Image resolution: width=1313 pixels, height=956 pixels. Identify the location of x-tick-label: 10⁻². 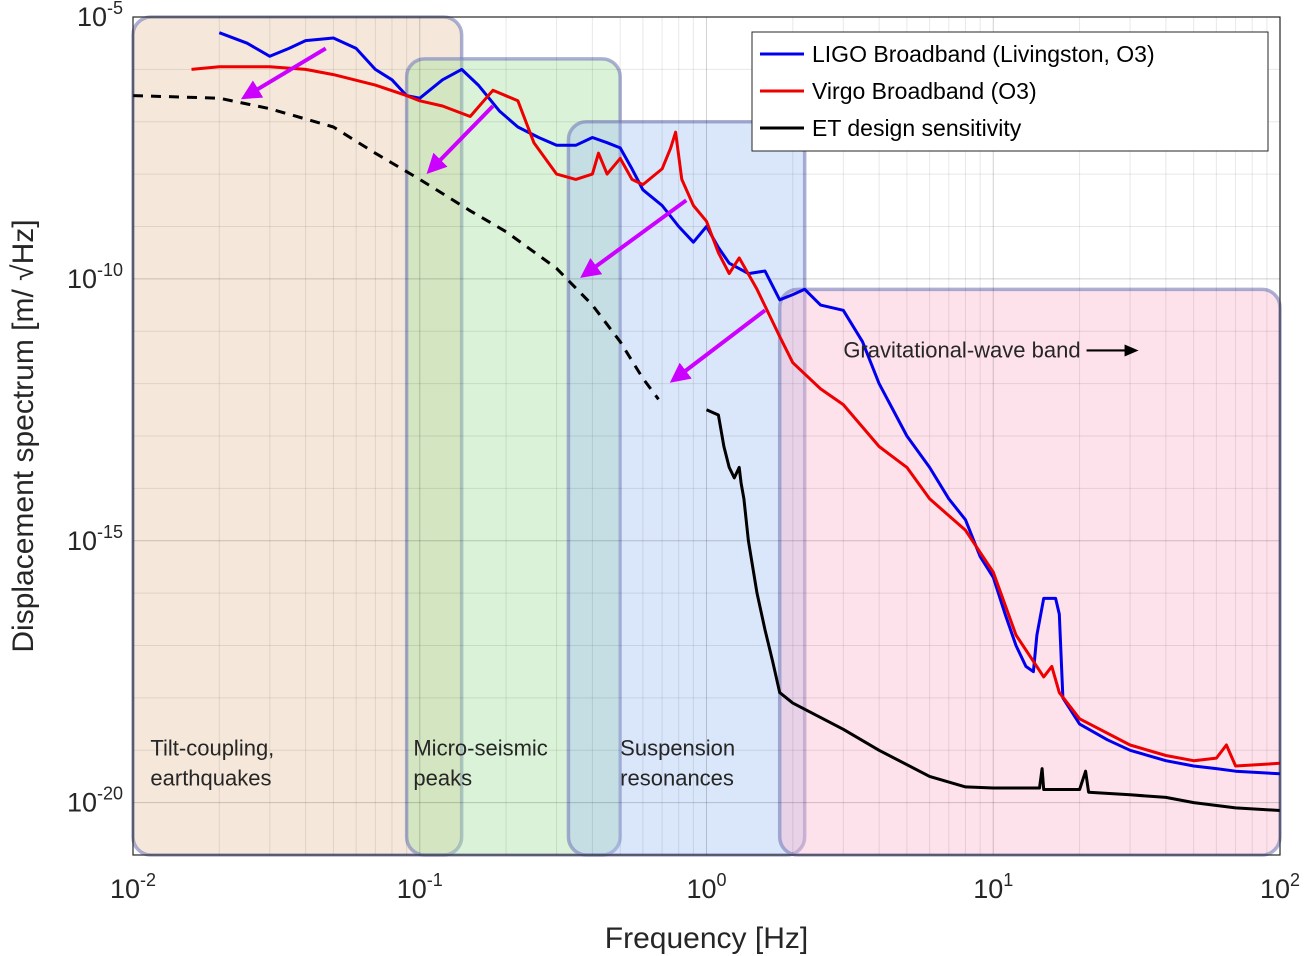
(133, 887).